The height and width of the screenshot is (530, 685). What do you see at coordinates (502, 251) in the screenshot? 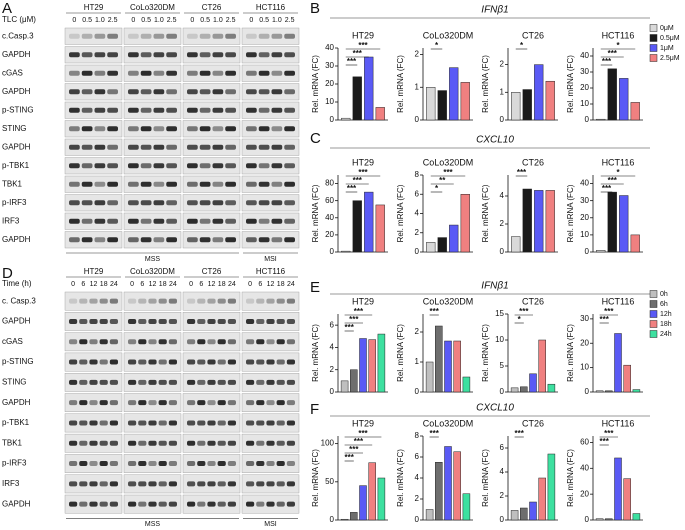
I see `y-tick-label: 0` at bounding box center [502, 251].